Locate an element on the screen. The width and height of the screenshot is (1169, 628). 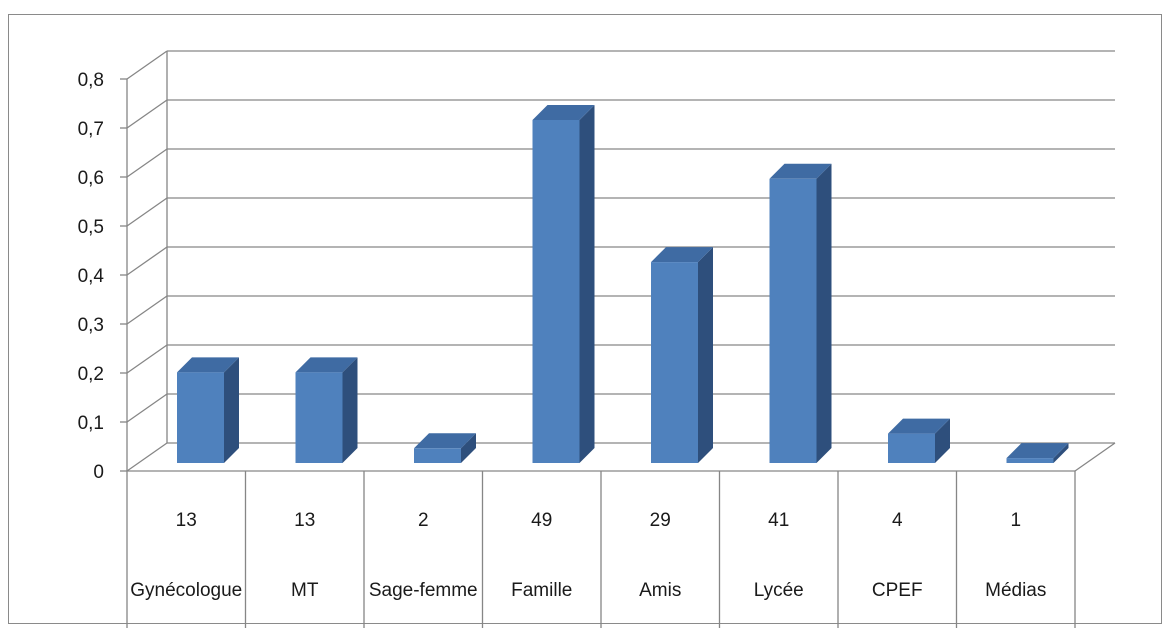
y-tick-label: 0,3 is located at coordinates (91, 325).